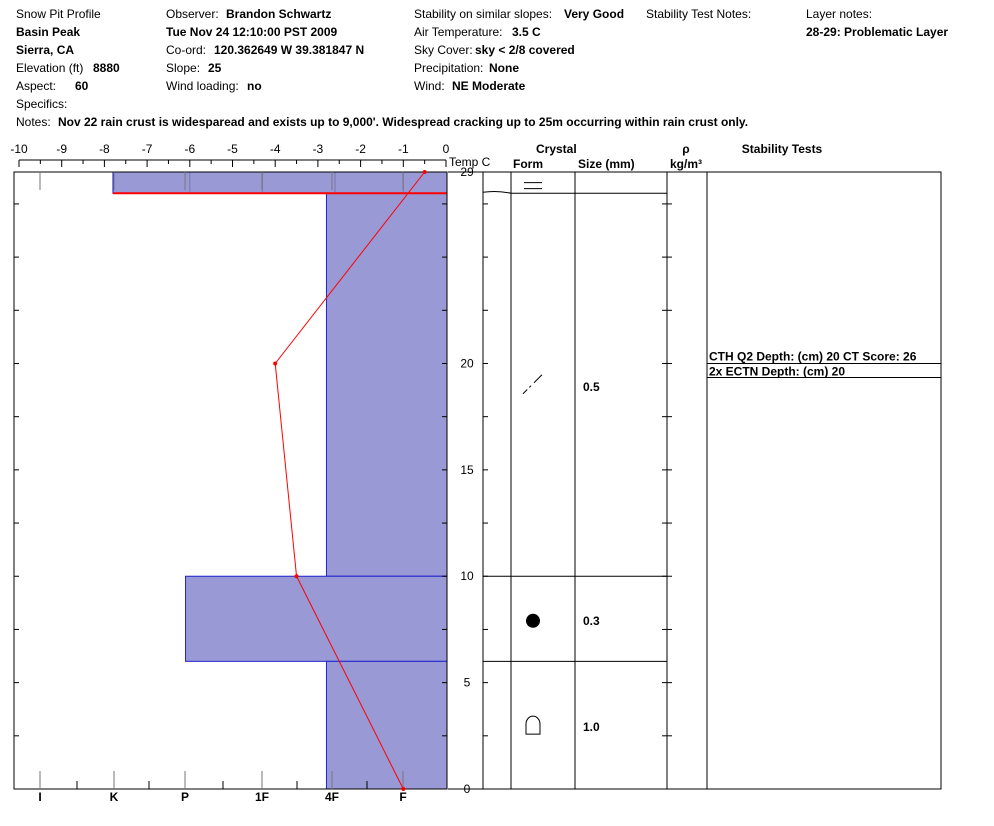 Image resolution: width=994 pixels, height=826 pixels. What do you see at coordinates (686, 164) in the screenshot?
I see `density-header: kg/m³` at bounding box center [686, 164].